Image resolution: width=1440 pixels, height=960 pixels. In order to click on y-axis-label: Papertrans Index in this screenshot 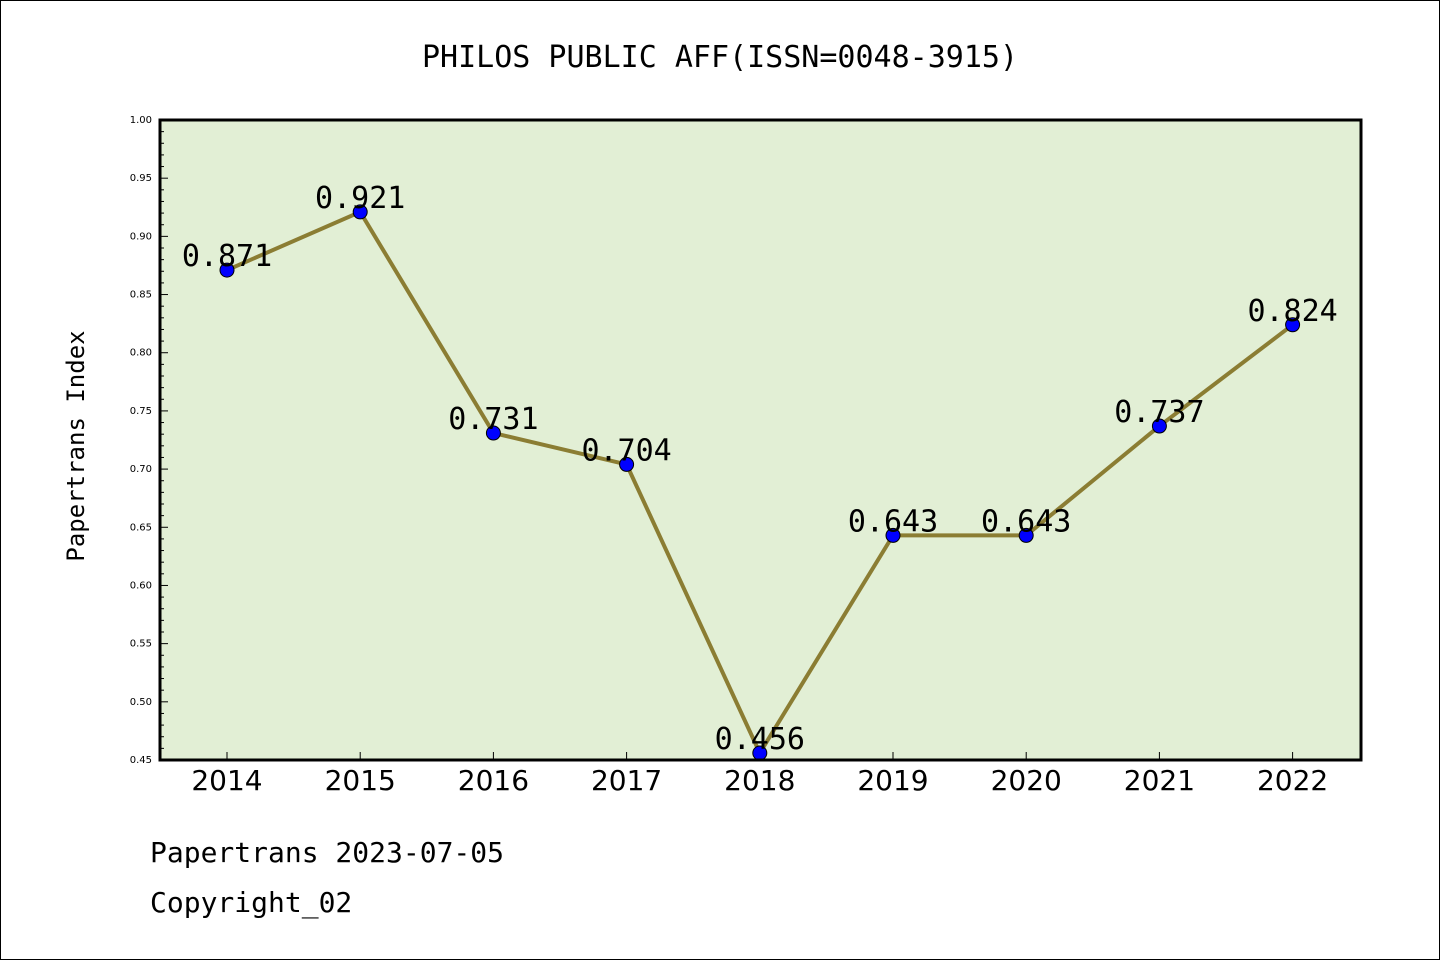, I will do `click(76, 445)`.